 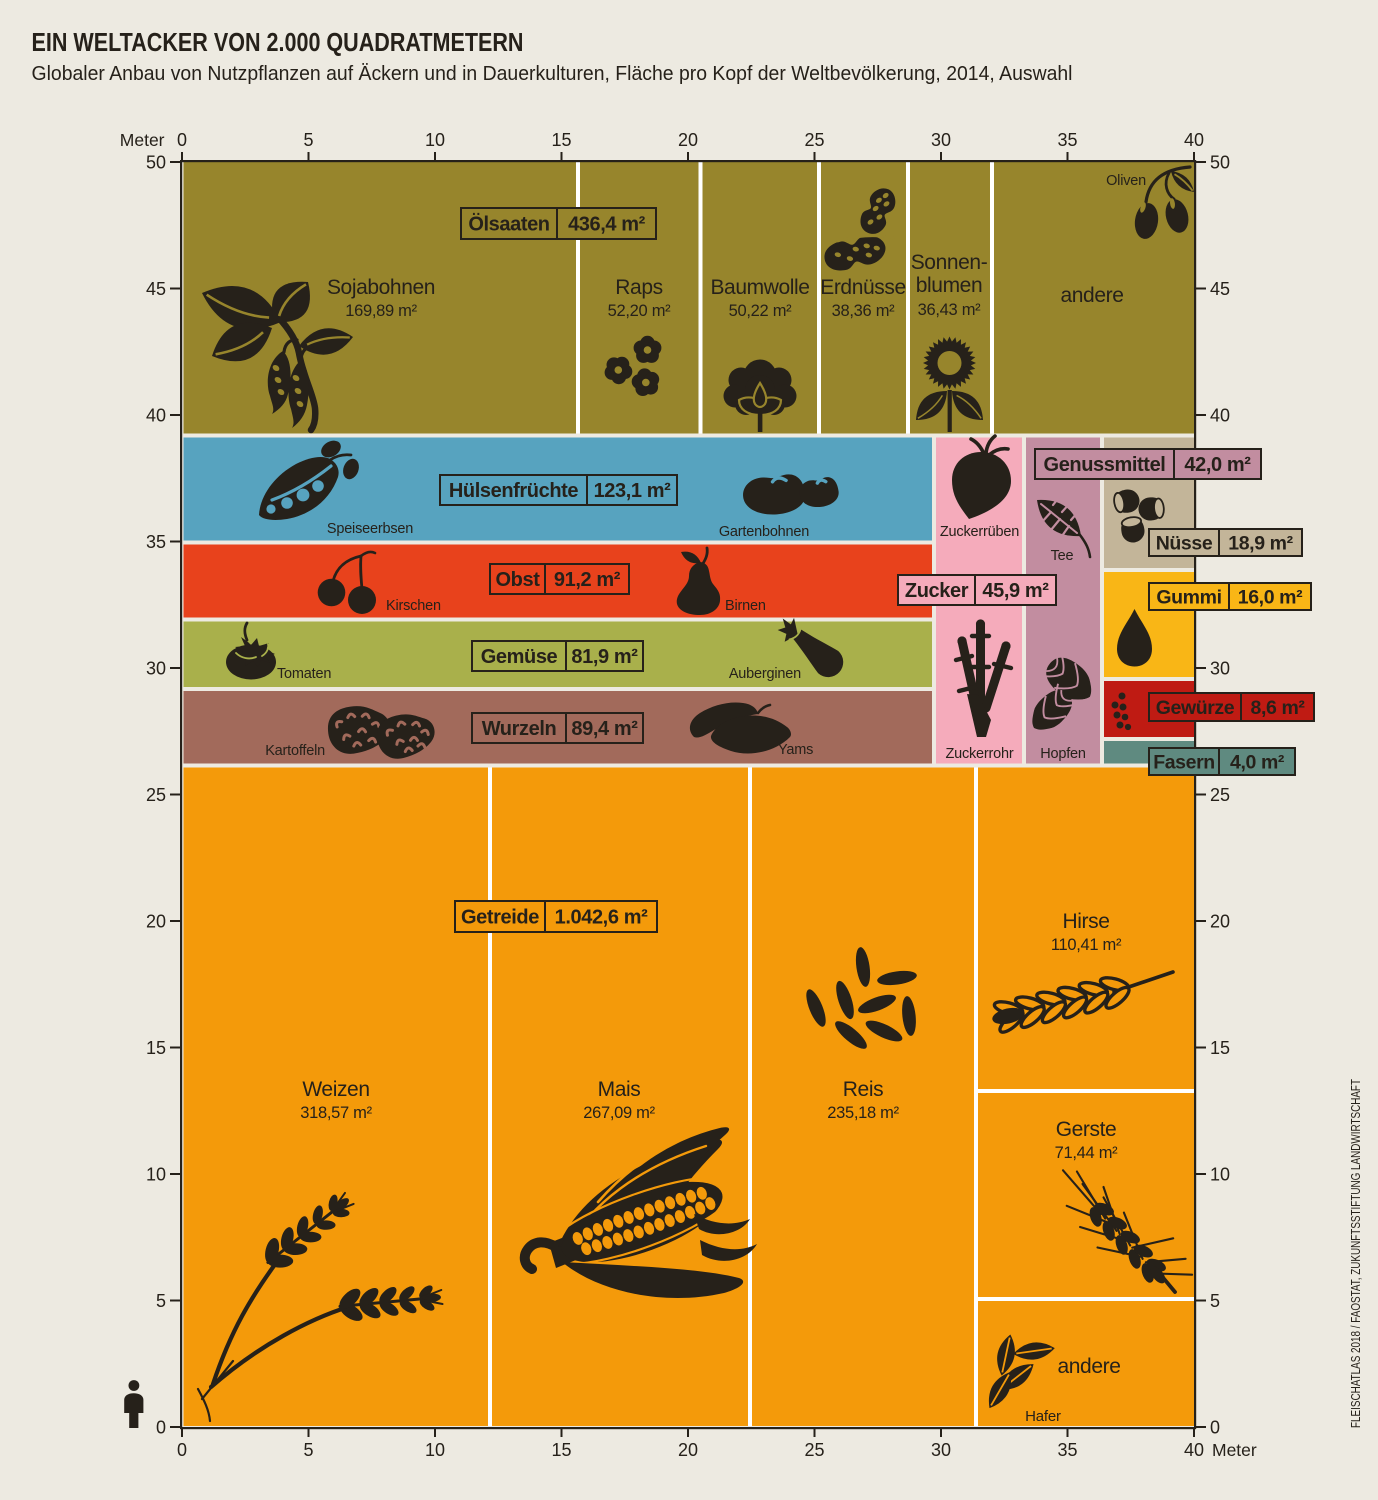 What do you see at coordinates (1043, 1416) in the screenshot?
I see `svg-text: Hafer` at bounding box center [1043, 1416].